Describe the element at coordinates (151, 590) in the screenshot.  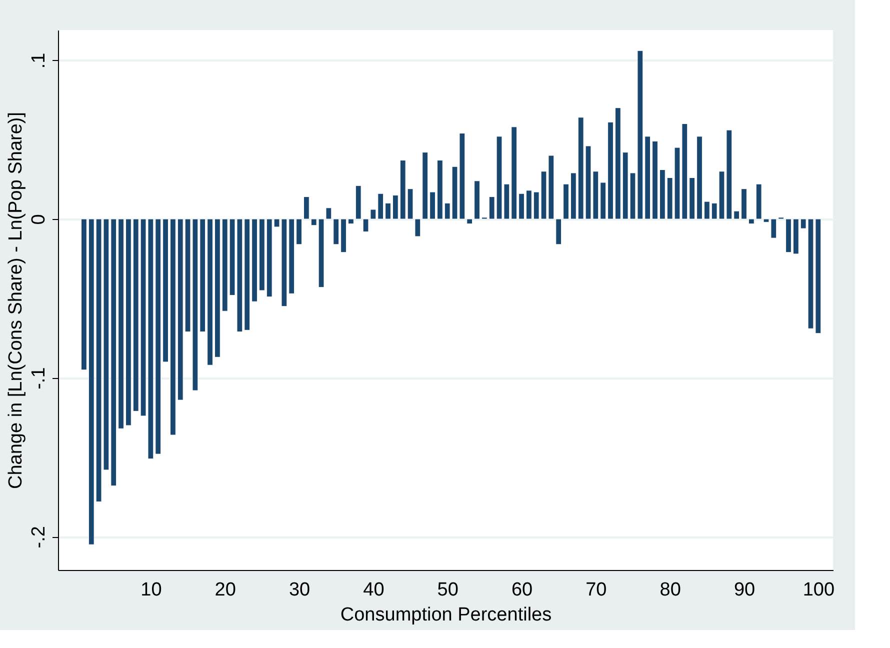
I see `x-tick-label: 10` at that location.